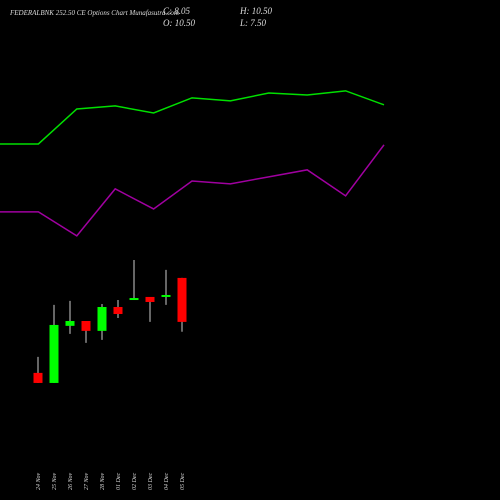 The width and height of the screenshot is (500, 500). I want to click on close-label: C: 8.05, so click(177, 11).